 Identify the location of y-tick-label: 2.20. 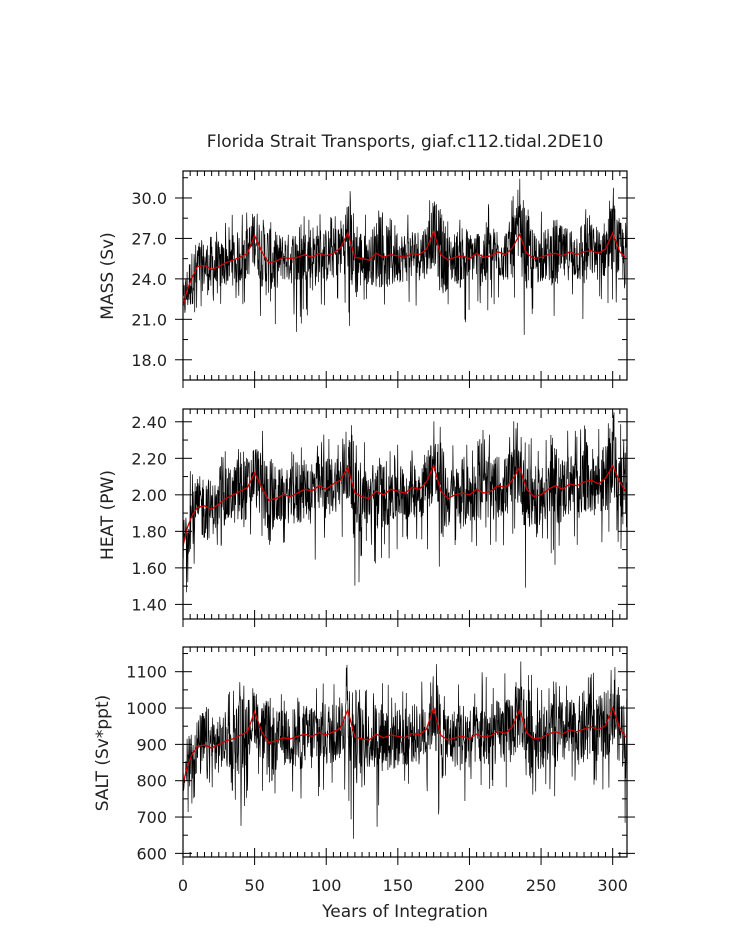
(149, 458).